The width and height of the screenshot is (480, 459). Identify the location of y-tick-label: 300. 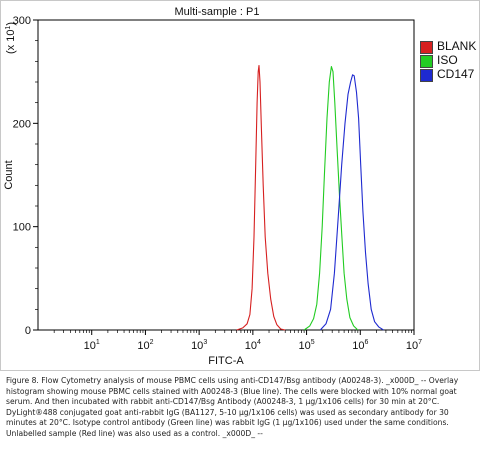
(22, 21).